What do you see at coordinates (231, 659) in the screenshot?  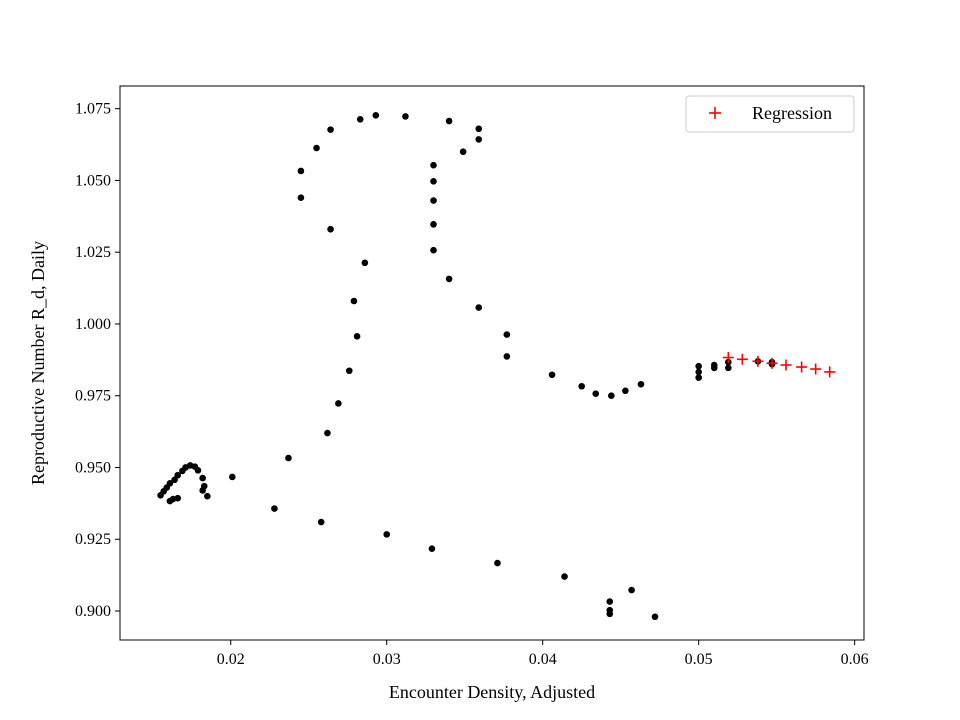 I see `x-tick-label: 0.02` at bounding box center [231, 659].